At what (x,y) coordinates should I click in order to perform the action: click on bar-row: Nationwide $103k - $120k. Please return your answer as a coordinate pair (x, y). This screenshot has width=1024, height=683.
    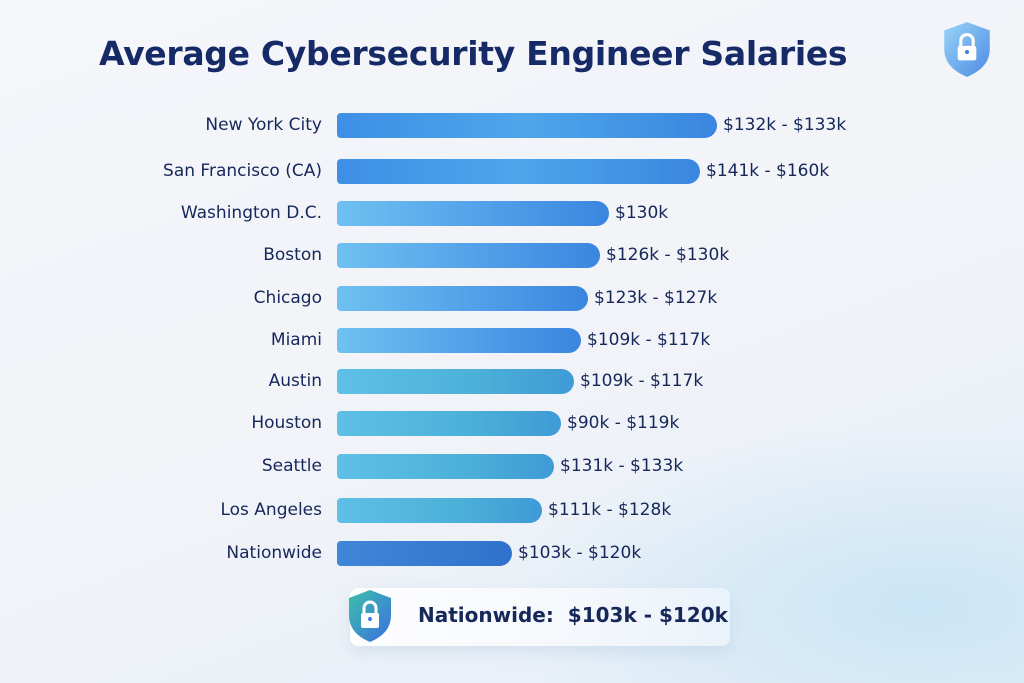
    Looking at the image, I should click on (512, 554).